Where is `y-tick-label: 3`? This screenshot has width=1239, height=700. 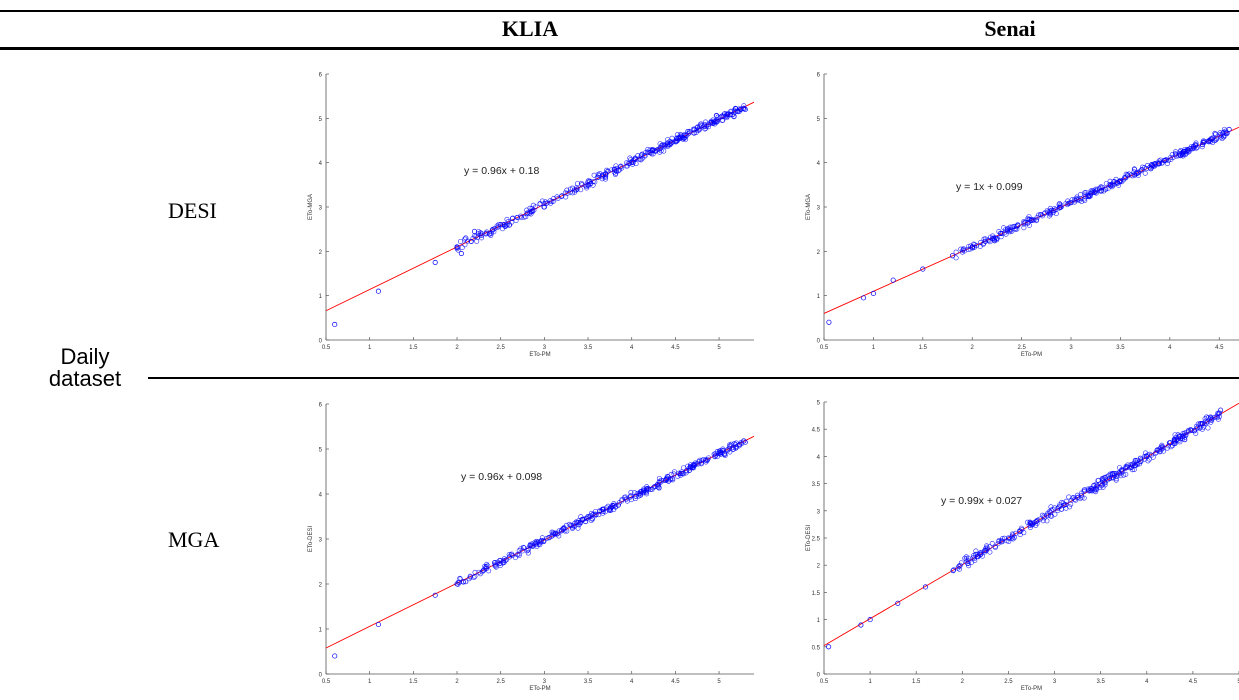 y-tick-label: 3 is located at coordinates (321, 541).